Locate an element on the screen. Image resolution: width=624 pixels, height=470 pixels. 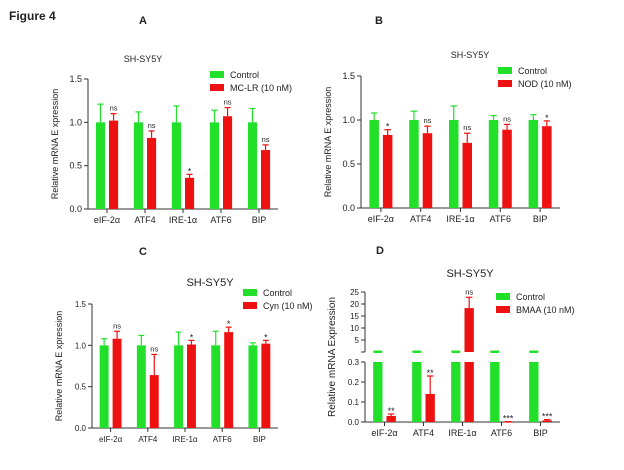
legend-label-treatment: NOD (10 nM) is located at coordinates (545, 84).